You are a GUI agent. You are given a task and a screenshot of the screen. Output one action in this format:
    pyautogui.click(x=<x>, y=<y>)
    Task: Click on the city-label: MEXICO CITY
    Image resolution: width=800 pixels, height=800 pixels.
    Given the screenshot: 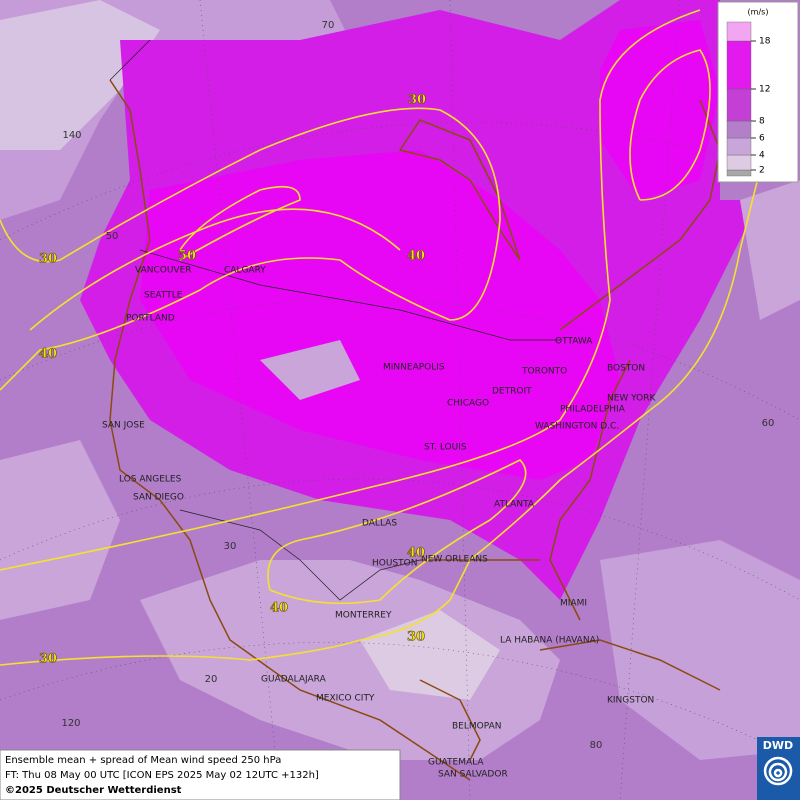 What is the action you would take?
    pyautogui.click(x=345, y=699)
    